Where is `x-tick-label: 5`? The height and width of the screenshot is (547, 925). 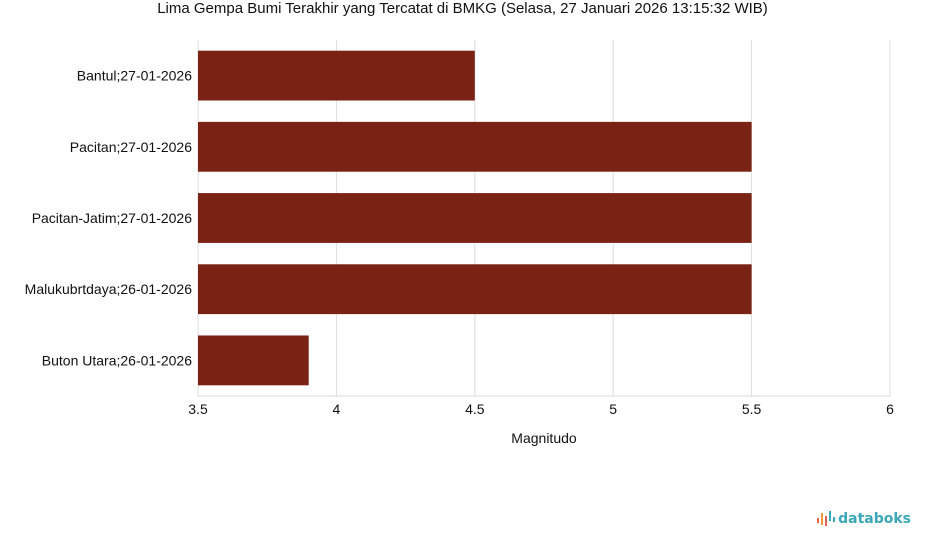
x-tick-label: 5 is located at coordinates (613, 409).